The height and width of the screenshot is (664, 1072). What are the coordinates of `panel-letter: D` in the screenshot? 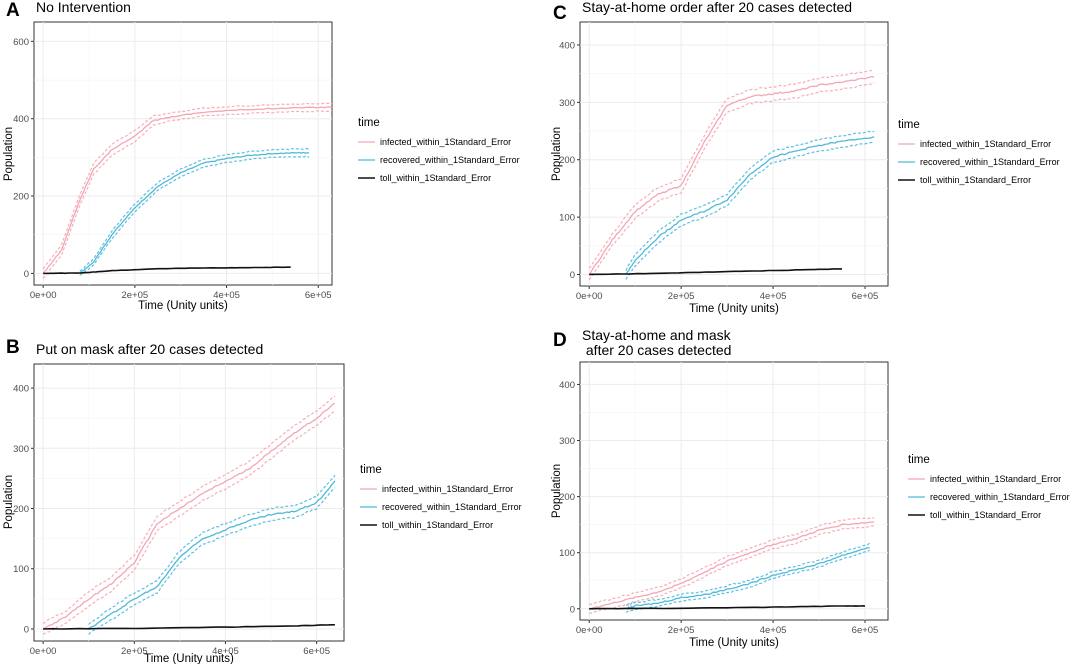 It's located at (560, 340).